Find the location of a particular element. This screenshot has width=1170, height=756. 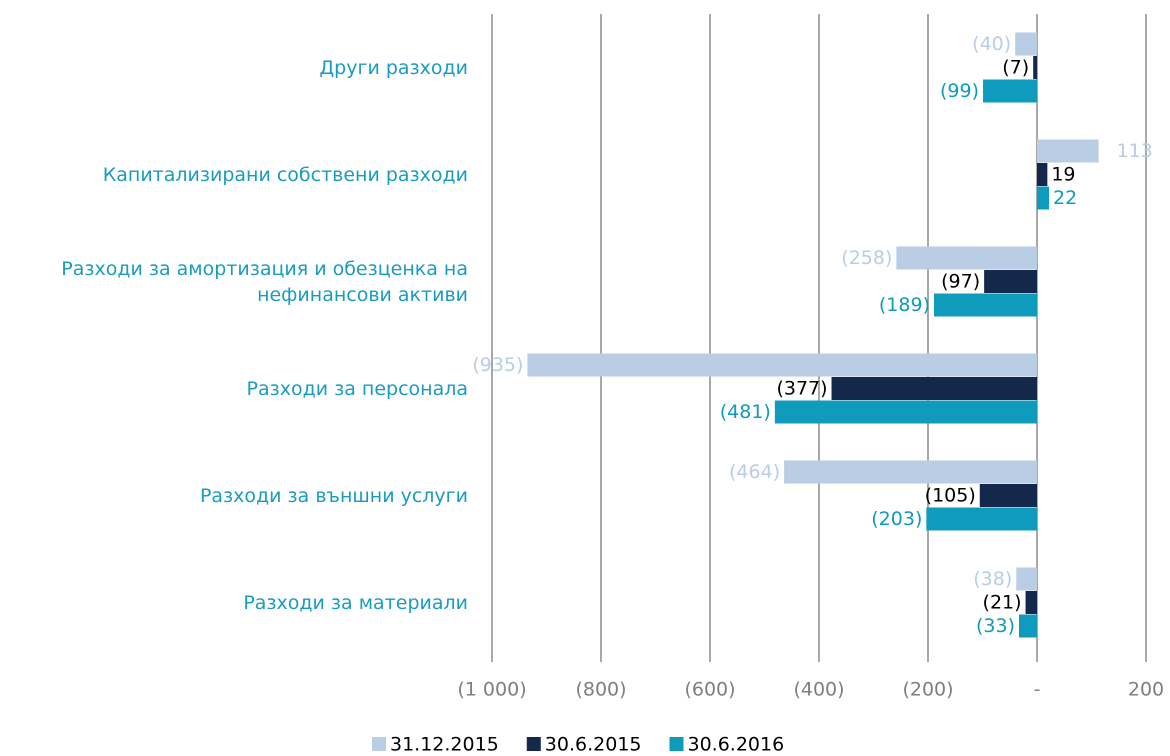

legend-label: 30.6.2015 is located at coordinates (593, 745).